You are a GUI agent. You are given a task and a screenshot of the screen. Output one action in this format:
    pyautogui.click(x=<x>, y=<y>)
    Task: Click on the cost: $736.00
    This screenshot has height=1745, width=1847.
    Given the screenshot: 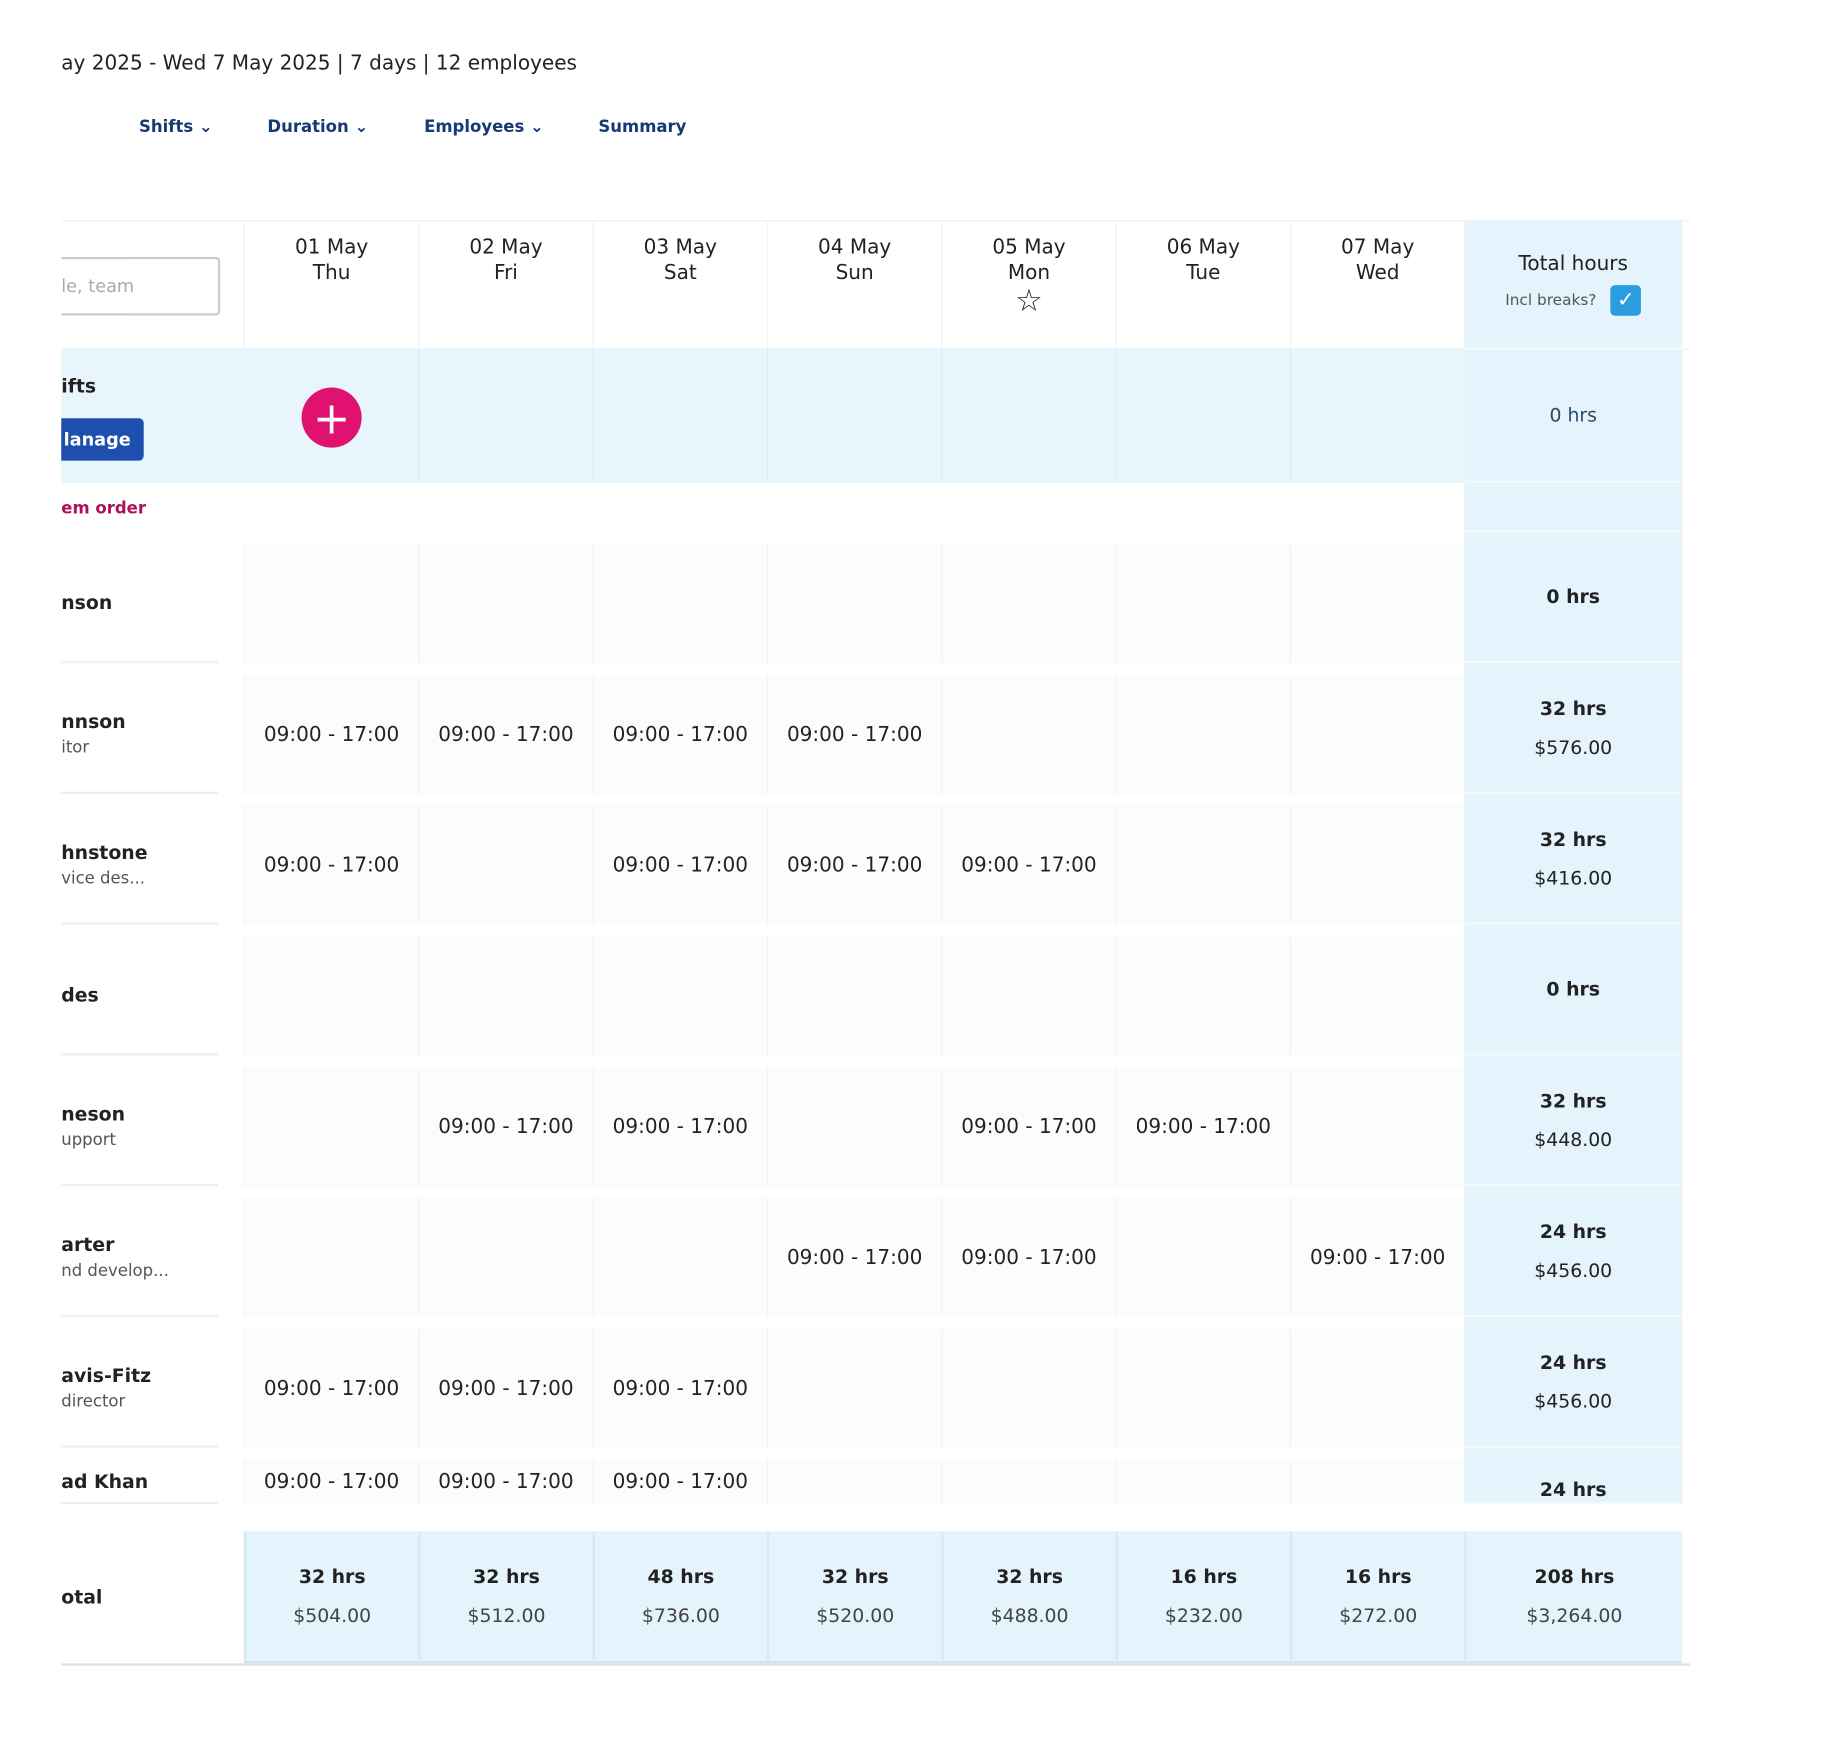 What is the action you would take?
    pyautogui.click(x=680, y=1615)
    